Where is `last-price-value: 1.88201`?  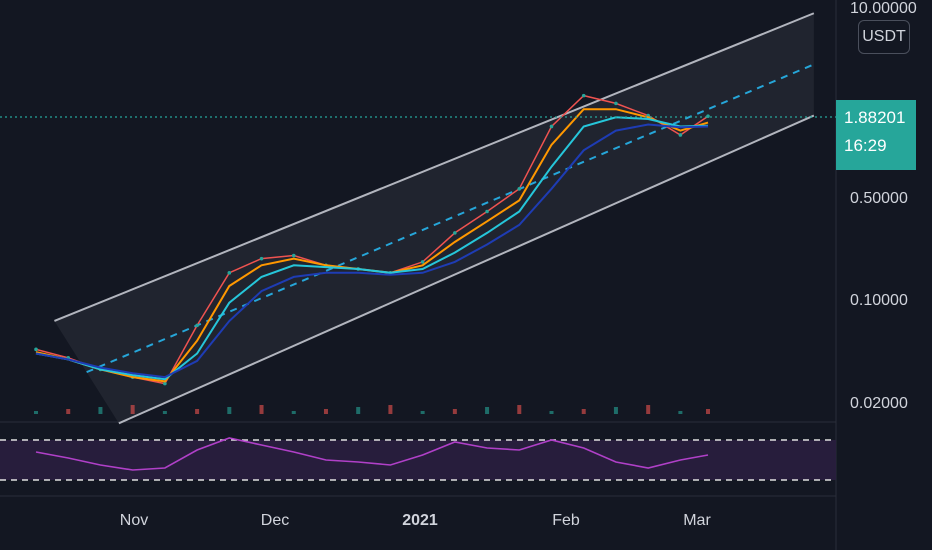
last-price-value: 1.88201 is located at coordinates (875, 117).